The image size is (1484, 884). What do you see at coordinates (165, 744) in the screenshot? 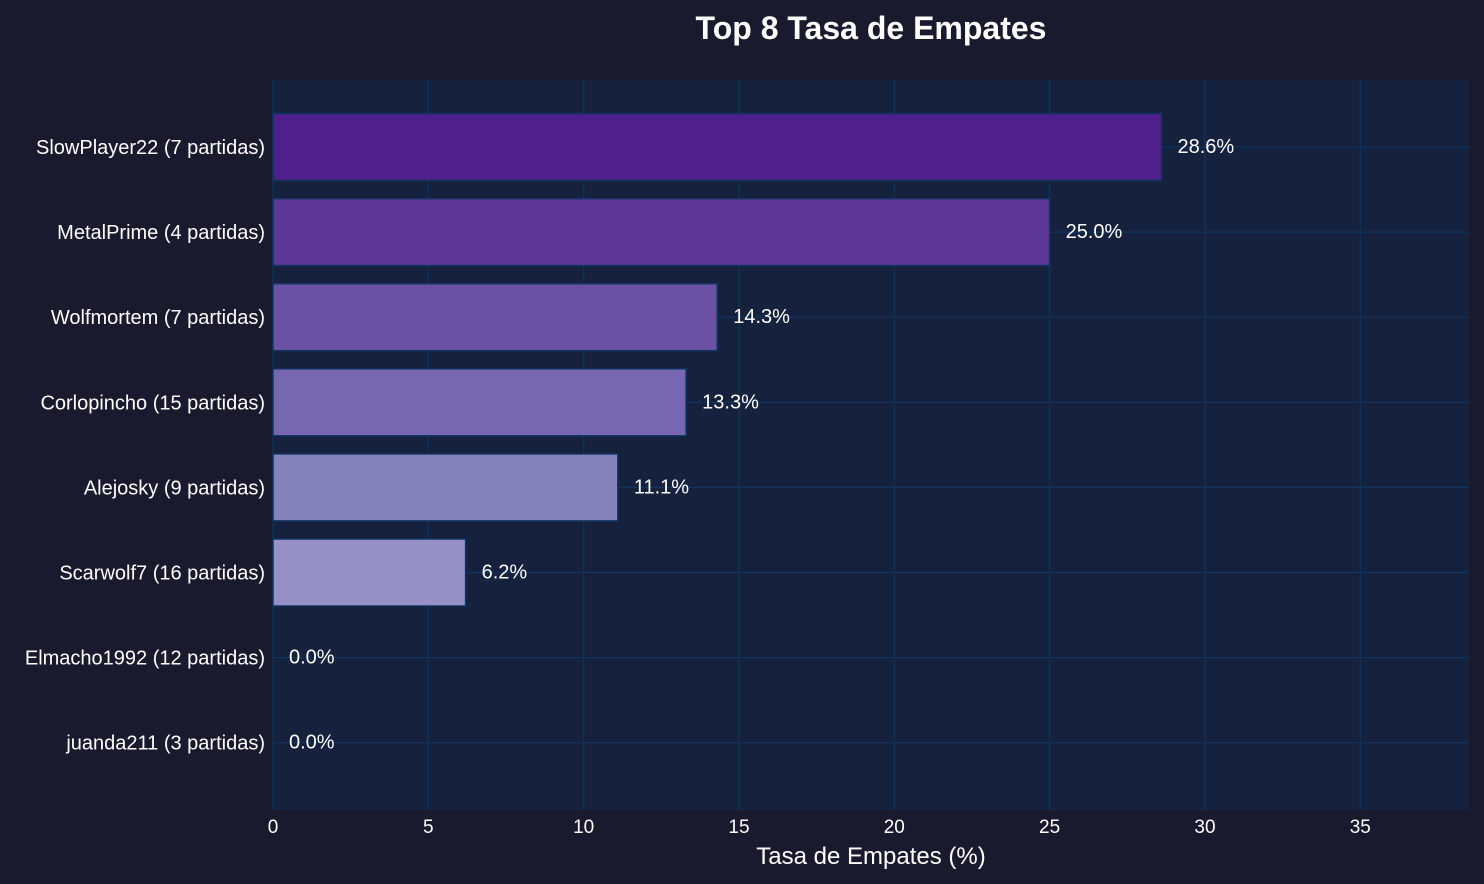
I see `category-label: juanda211 (3 partidas)` at bounding box center [165, 744].